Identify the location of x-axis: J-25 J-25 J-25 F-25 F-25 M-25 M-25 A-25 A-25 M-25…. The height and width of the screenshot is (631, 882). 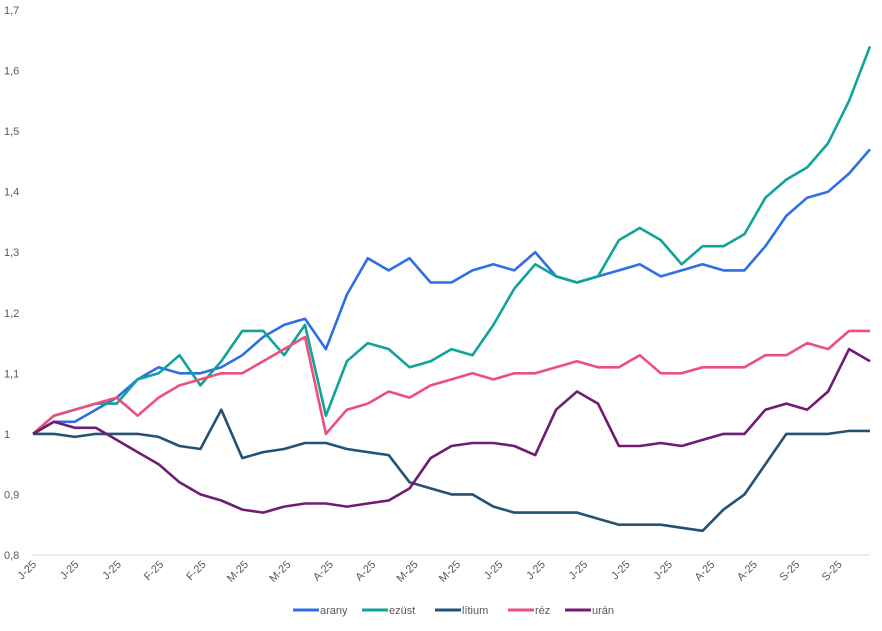
(429, 572).